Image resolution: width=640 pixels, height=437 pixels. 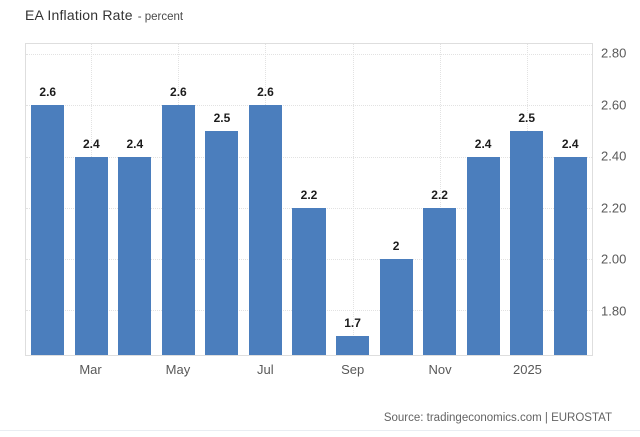 I want to click on y-tick-label: 2.80, so click(x=614, y=53).